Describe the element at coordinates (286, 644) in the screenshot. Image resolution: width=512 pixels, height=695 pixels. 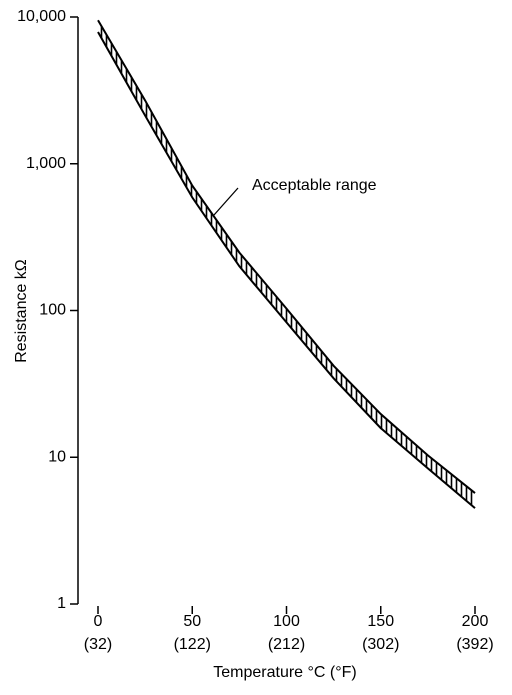
I see `x-tick-label-secondary: (212)` at that location.